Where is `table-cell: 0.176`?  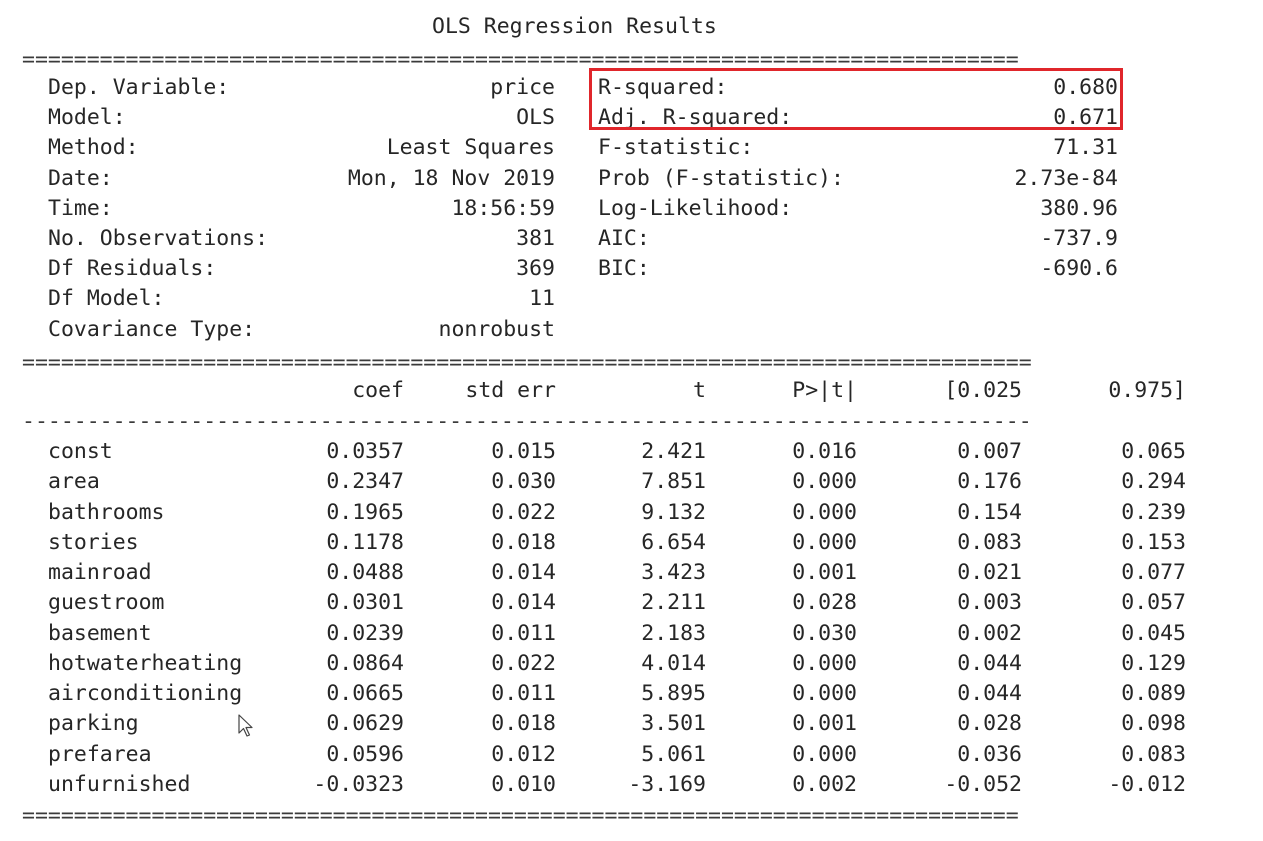
table-cell: 0.176 is located at coordinates (989, 481).